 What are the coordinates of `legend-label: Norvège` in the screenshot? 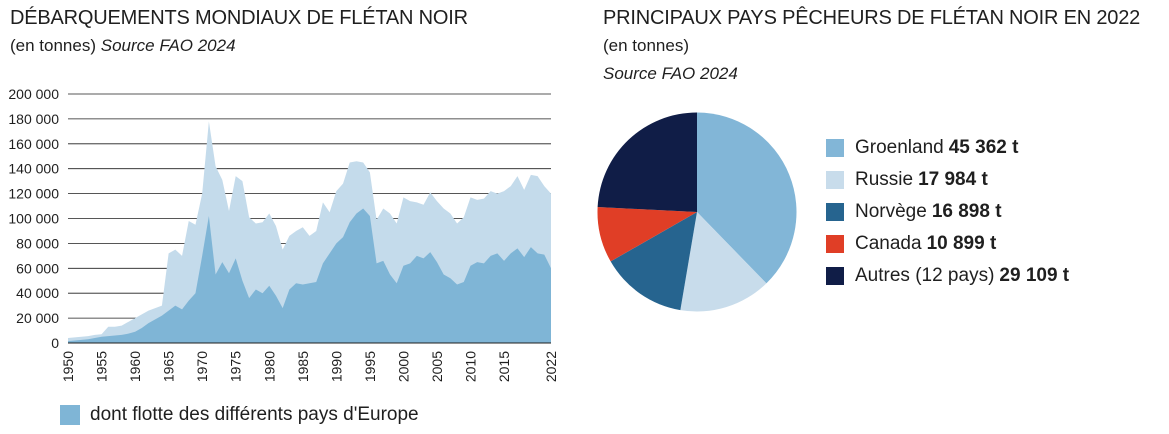 It's located at (891, 211).